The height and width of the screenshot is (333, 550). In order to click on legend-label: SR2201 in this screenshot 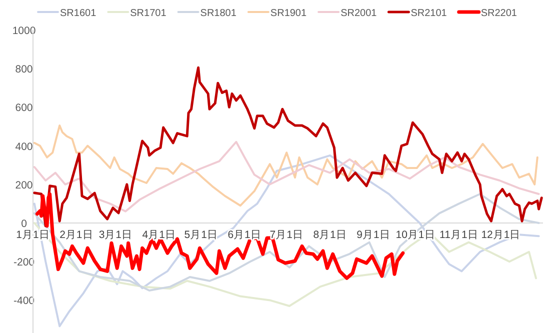, I will do `click(499, 13)`.